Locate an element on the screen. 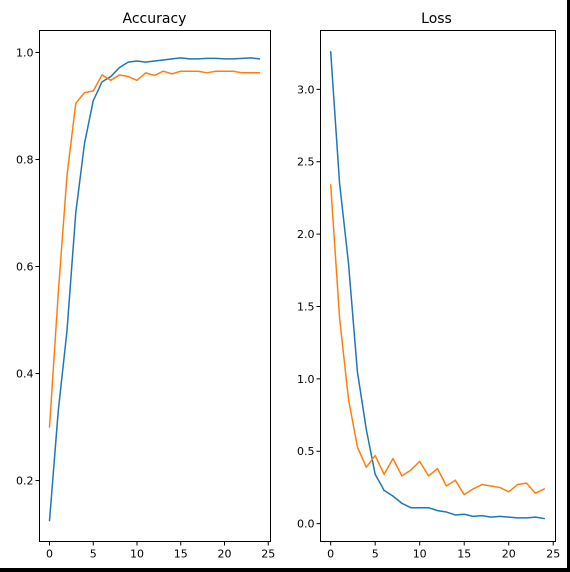 Image resolution: width=570 pixels, height=572 pixels. accuracy-x-tick-label: 0 is located at coordinates (49, 554).